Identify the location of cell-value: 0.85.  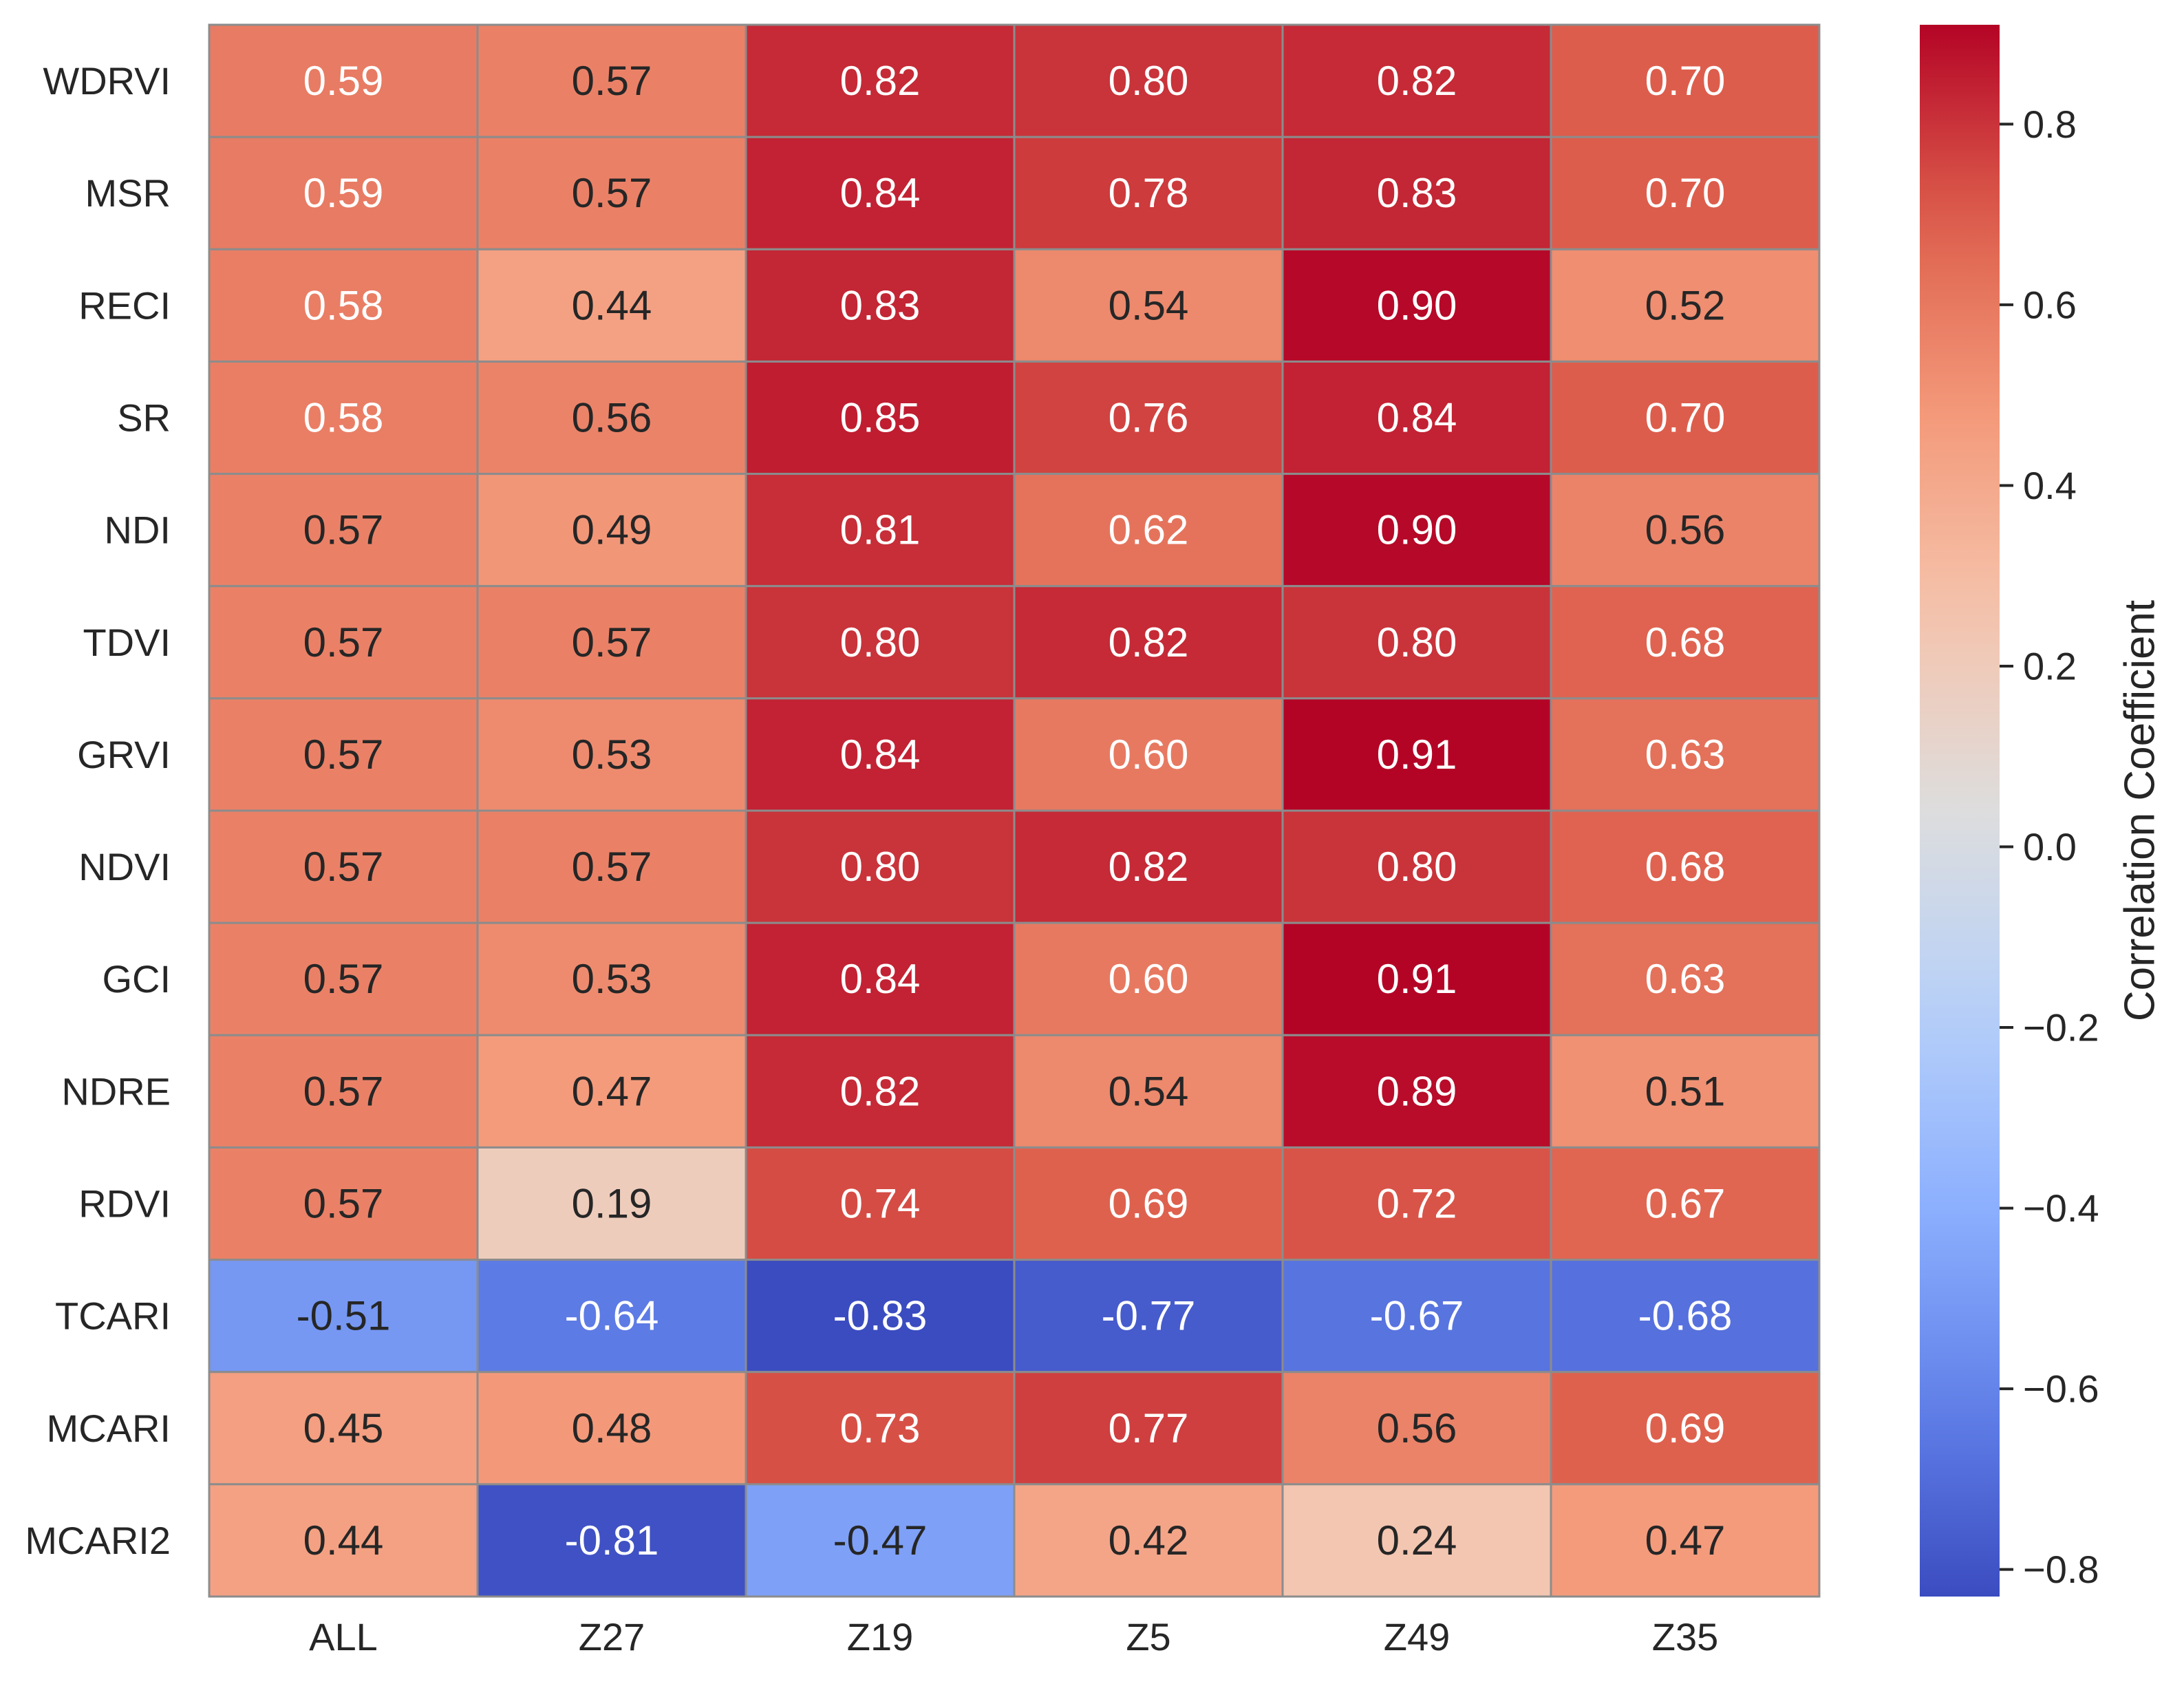
(880, 418).